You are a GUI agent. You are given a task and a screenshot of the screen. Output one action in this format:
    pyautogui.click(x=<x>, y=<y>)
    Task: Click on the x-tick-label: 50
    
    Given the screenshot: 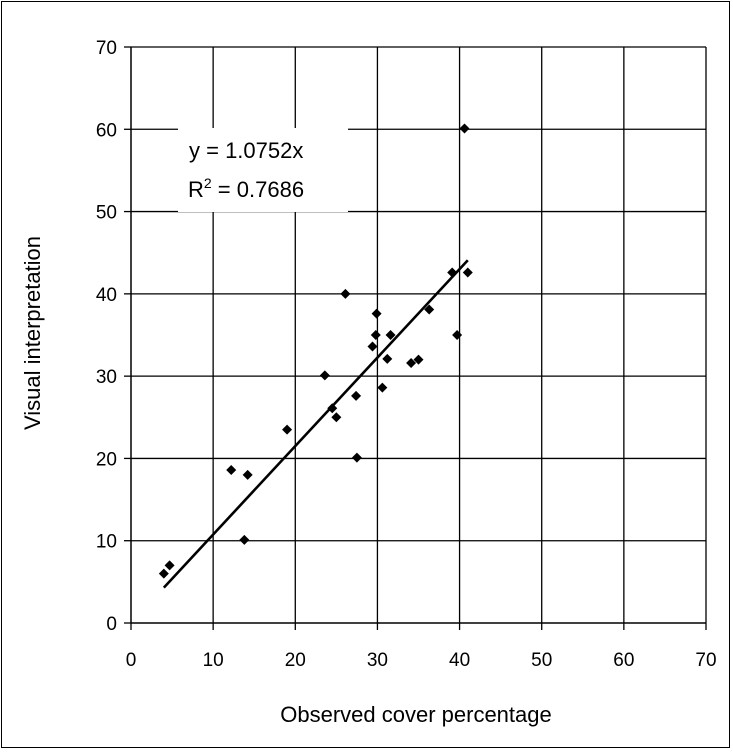 What is the action you would take?
    pyautogui.click(x=541, y=660)
    